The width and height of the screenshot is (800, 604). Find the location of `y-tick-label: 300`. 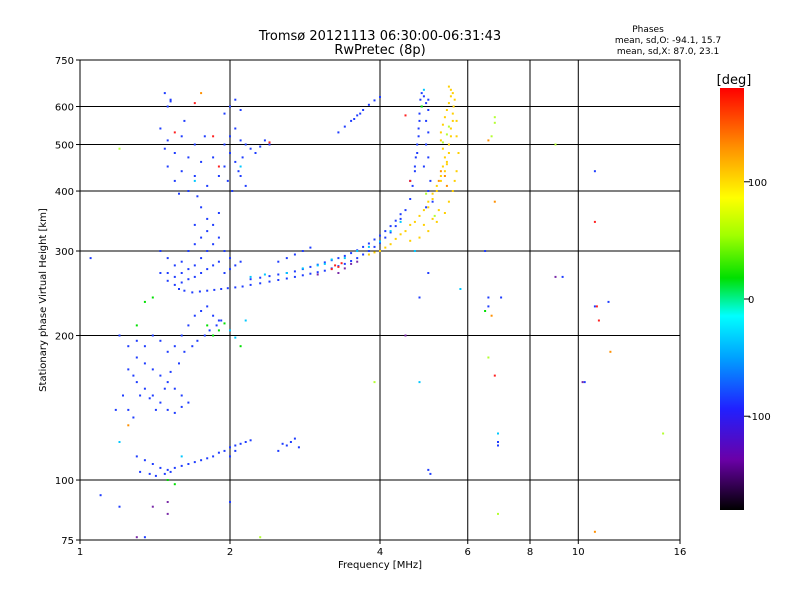

y-tick-label: 300 is located at coordinates (64, 252).